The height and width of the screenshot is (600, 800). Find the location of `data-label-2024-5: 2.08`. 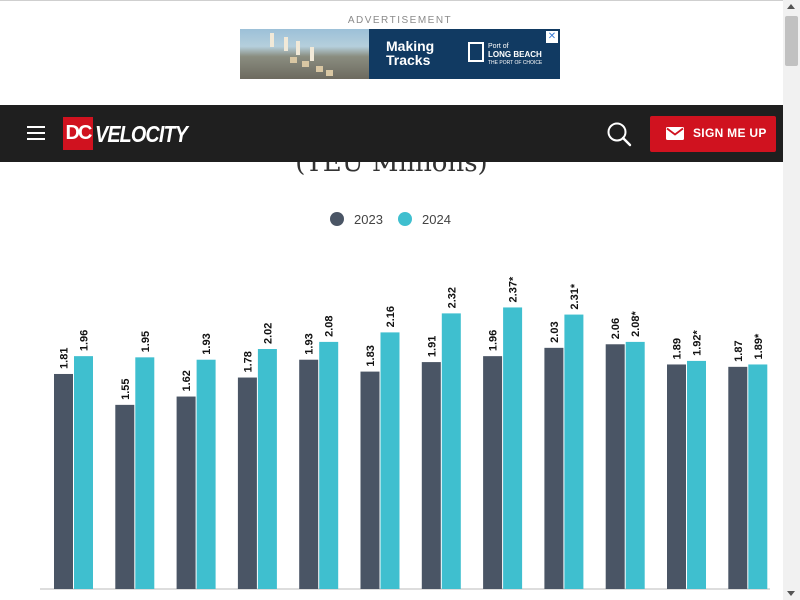

data-label-2024-5: 2.08 is located at coordinates (330, 325).